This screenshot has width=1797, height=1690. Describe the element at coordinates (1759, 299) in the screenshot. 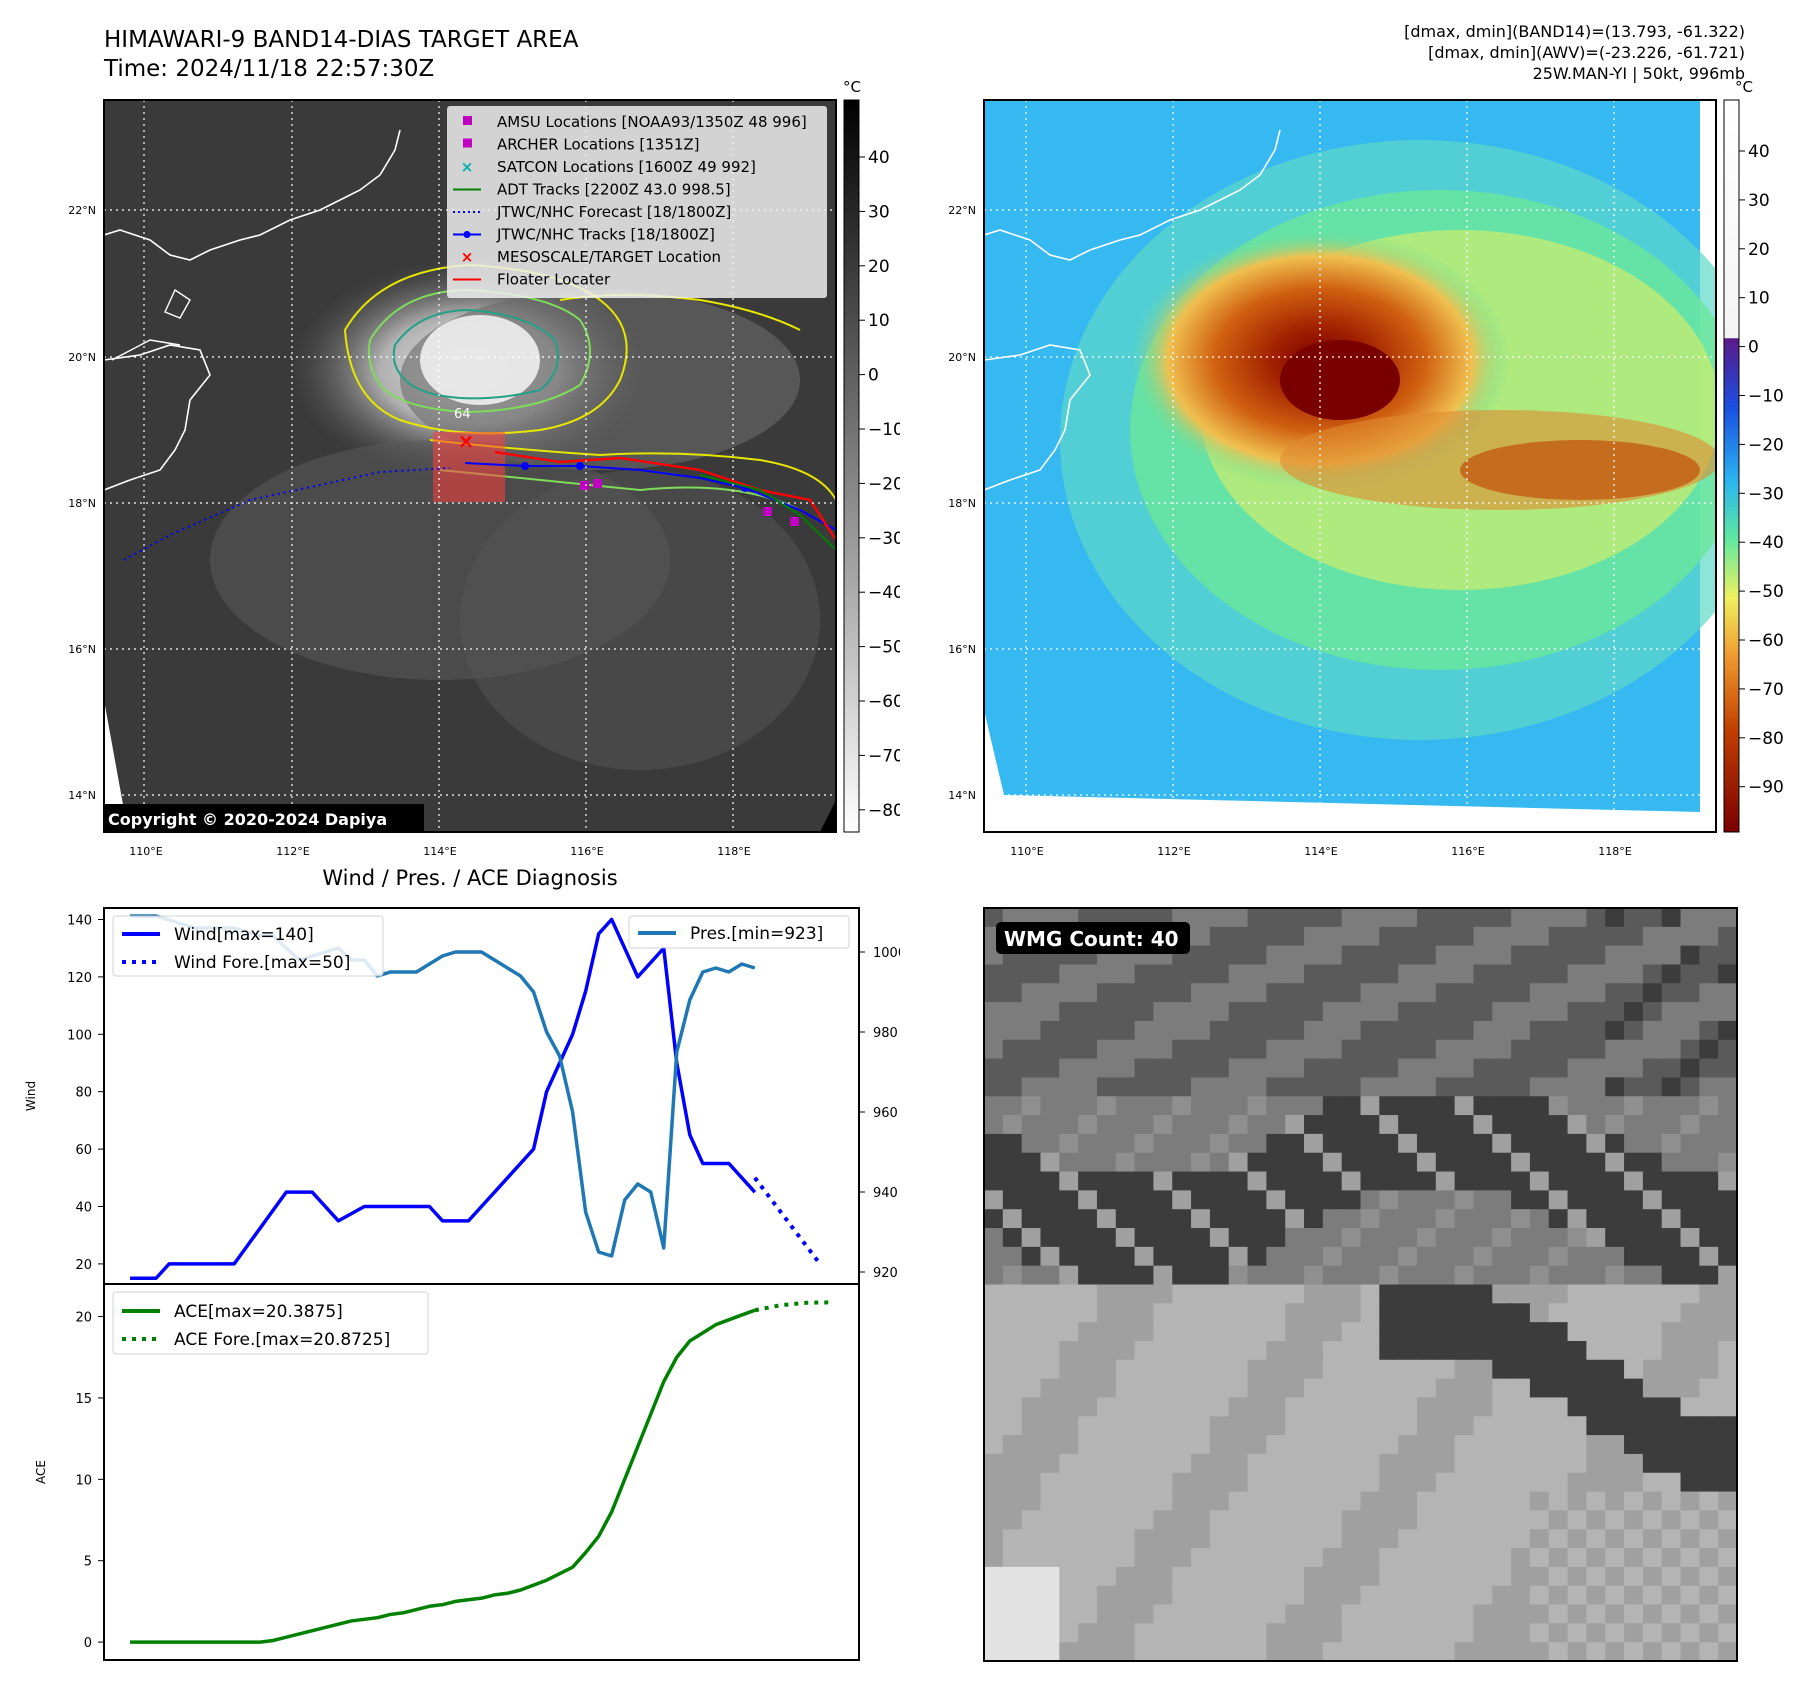

I see `colorbar-right-tick: 10` at that location.